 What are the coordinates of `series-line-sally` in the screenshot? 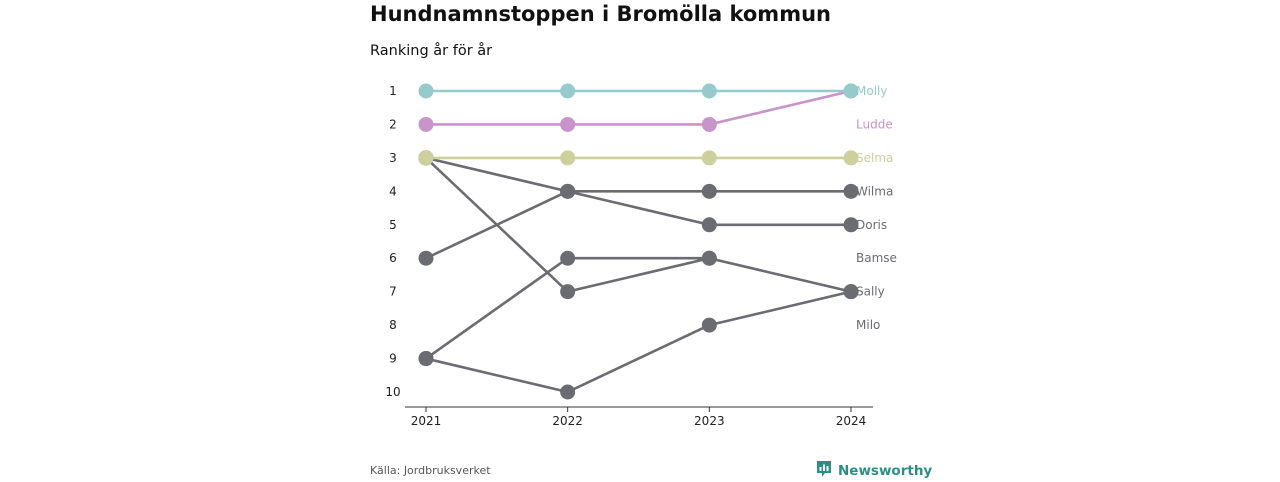 It's located at (638, 224).